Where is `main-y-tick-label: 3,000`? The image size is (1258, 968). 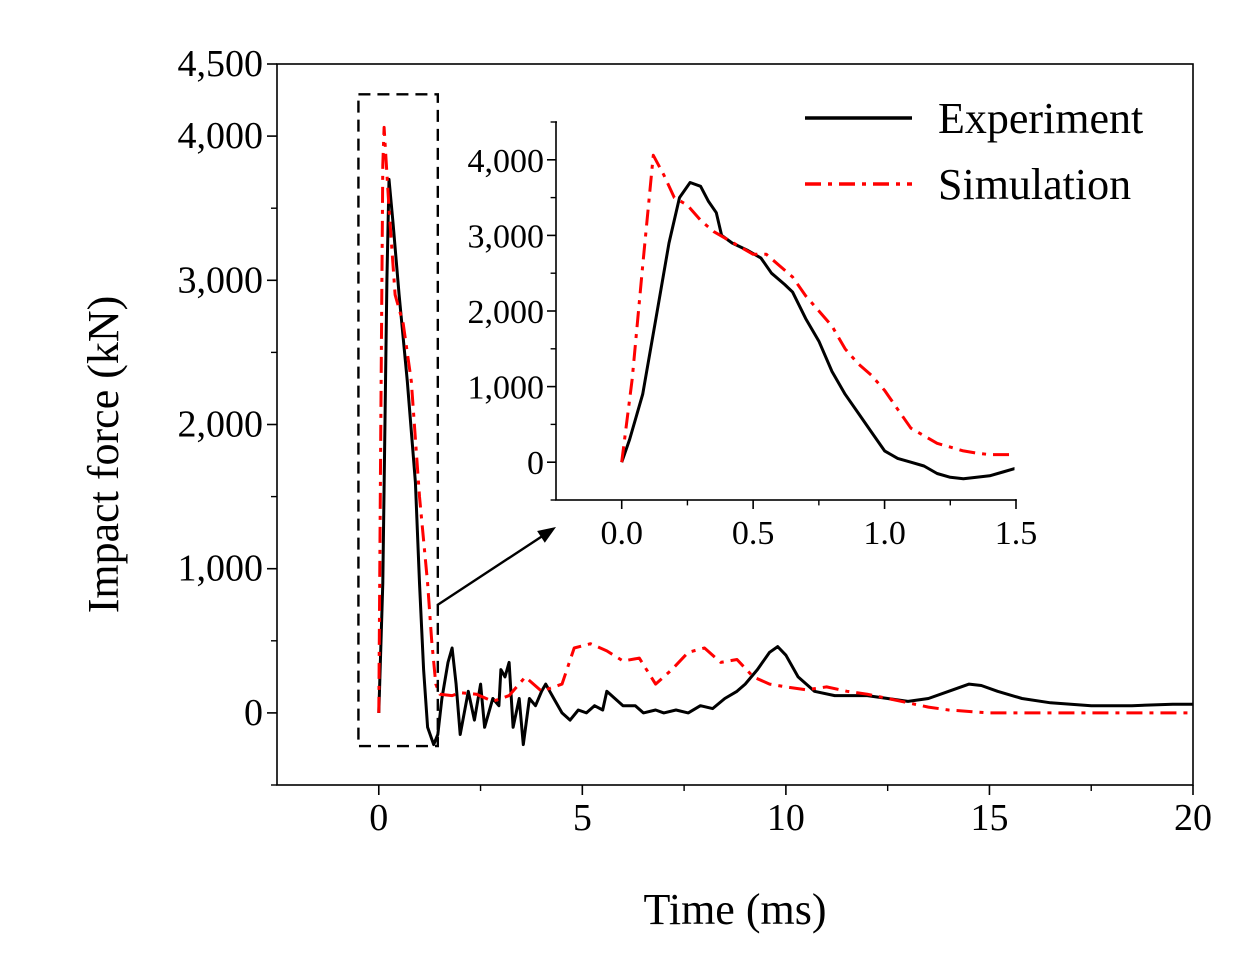
main-y-tick-label: 3,000 is located at coordinates (221, 280).